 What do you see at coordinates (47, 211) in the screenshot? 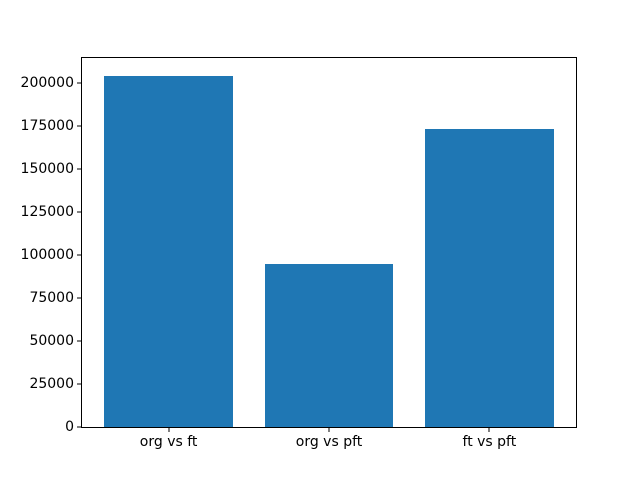
I see `y-tick-label: 125000` at bounding box center [47, 211].